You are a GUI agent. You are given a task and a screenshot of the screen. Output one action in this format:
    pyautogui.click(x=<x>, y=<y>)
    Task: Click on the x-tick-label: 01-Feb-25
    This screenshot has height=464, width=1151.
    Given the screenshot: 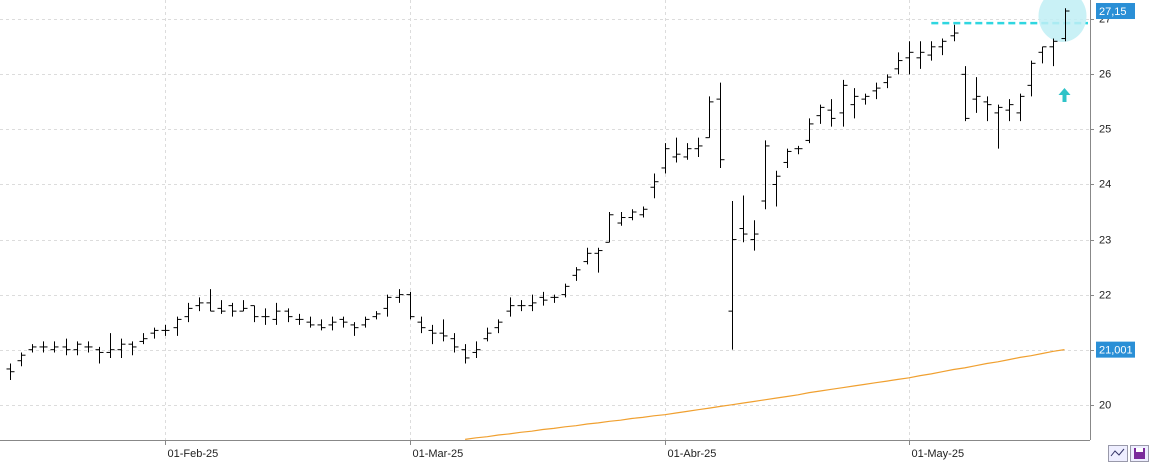 What is the action you would take?
    pyautogui.click(x=193, y=454)
    